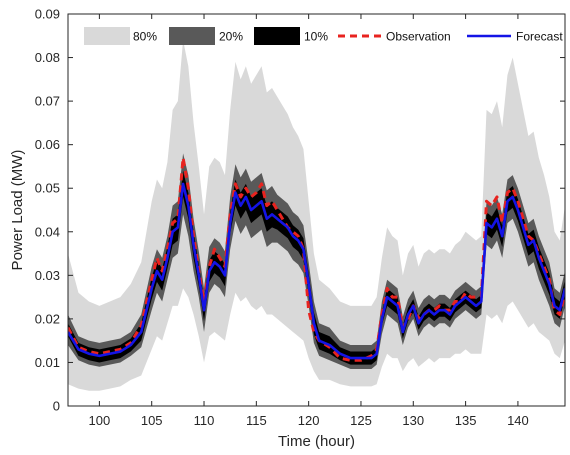  Describe the element at coordinates (47, 362) in the screenshot. I see `y-tick-label: 0.01` at that location.